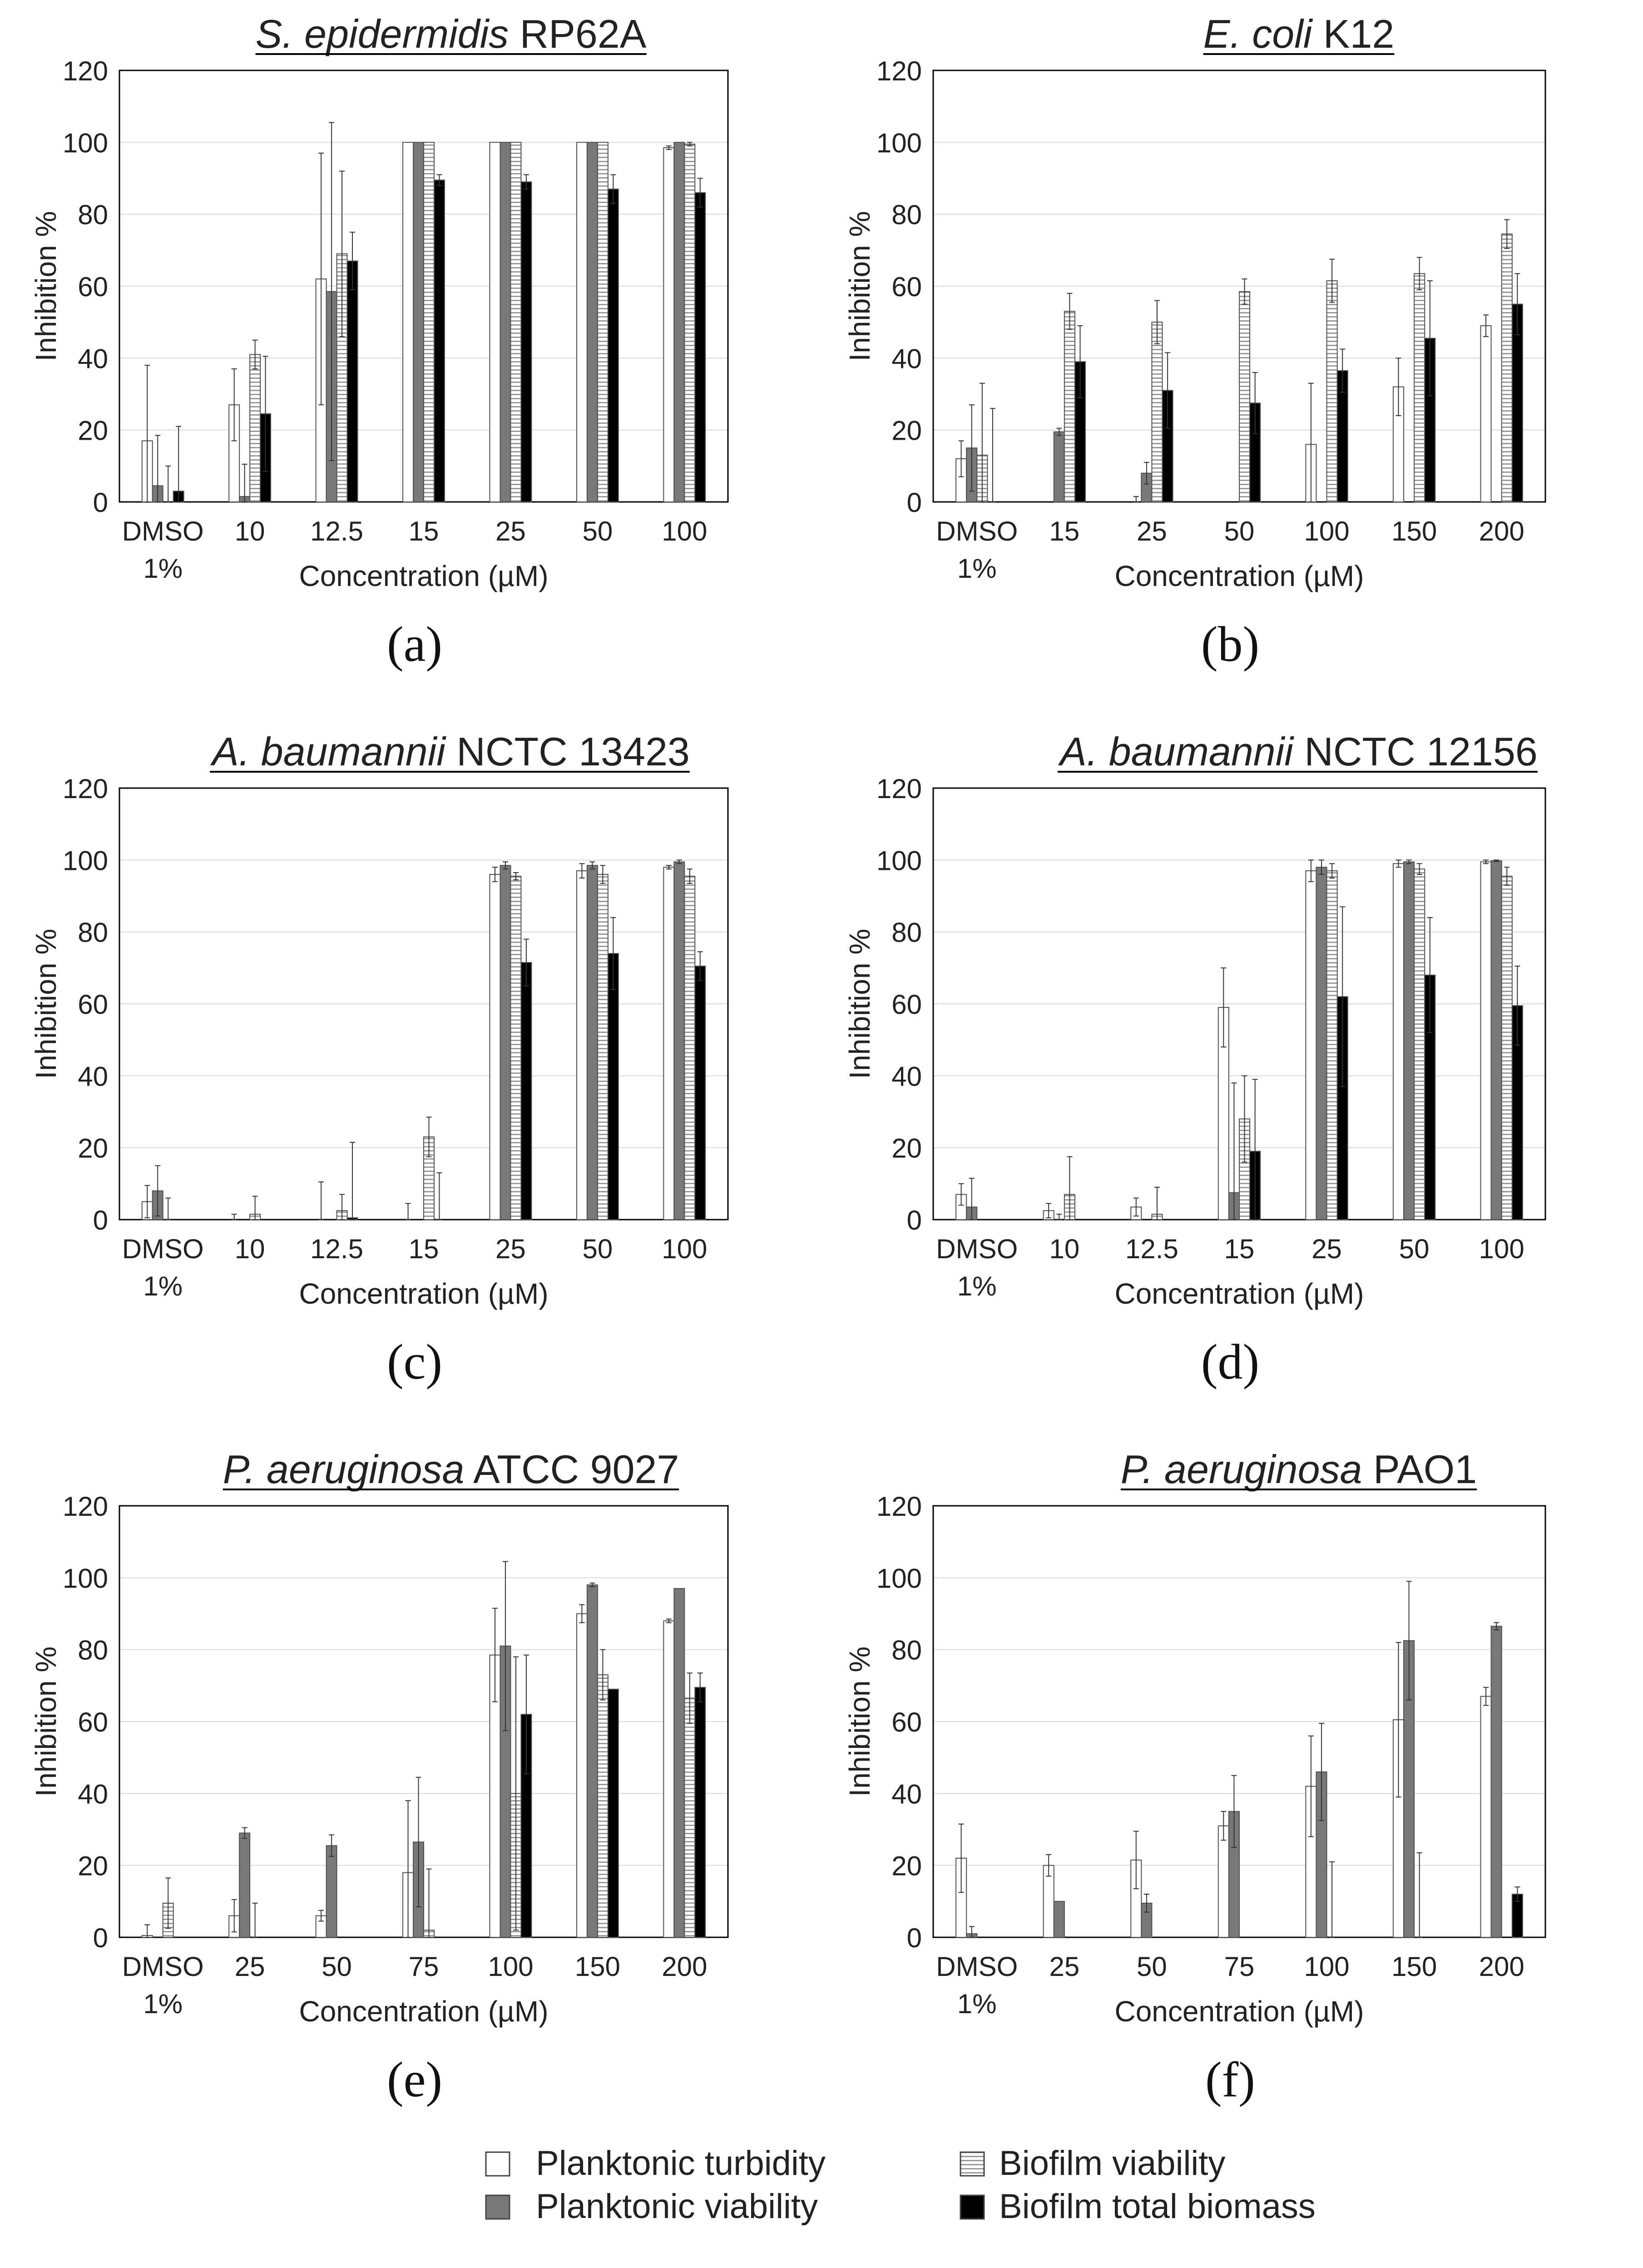  What do you see at coordinates (382, 33) in the screenshot?
I see `chart-title-species: S. epidermidis` at bounding box center [382, 33].